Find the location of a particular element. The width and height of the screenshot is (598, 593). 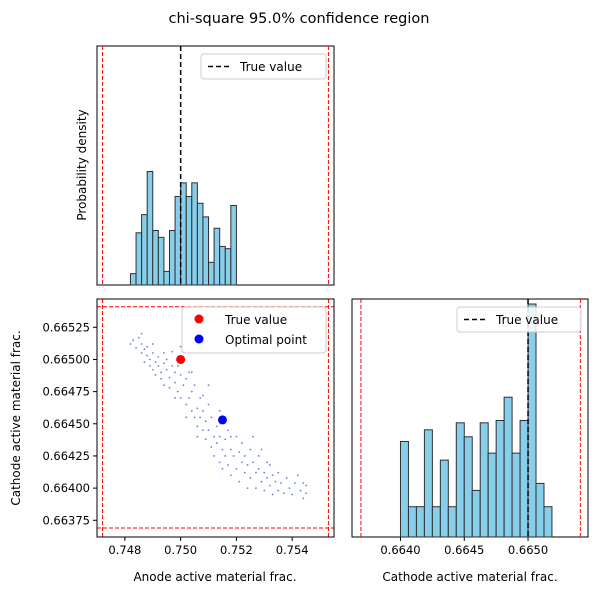

x-tick-label: 0.6645 is located at coordinates (464, 550).